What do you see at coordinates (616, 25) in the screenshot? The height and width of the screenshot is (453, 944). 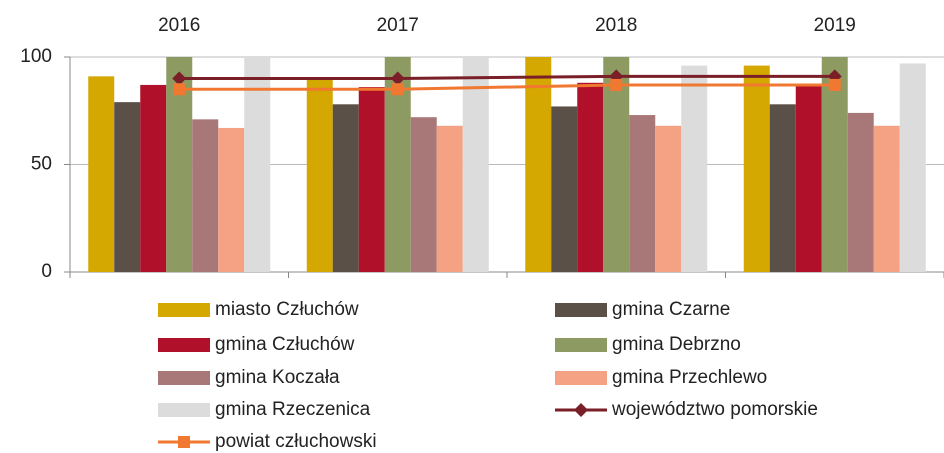 I see `x-tick-label: 2018` at bounding box center [616, 25].